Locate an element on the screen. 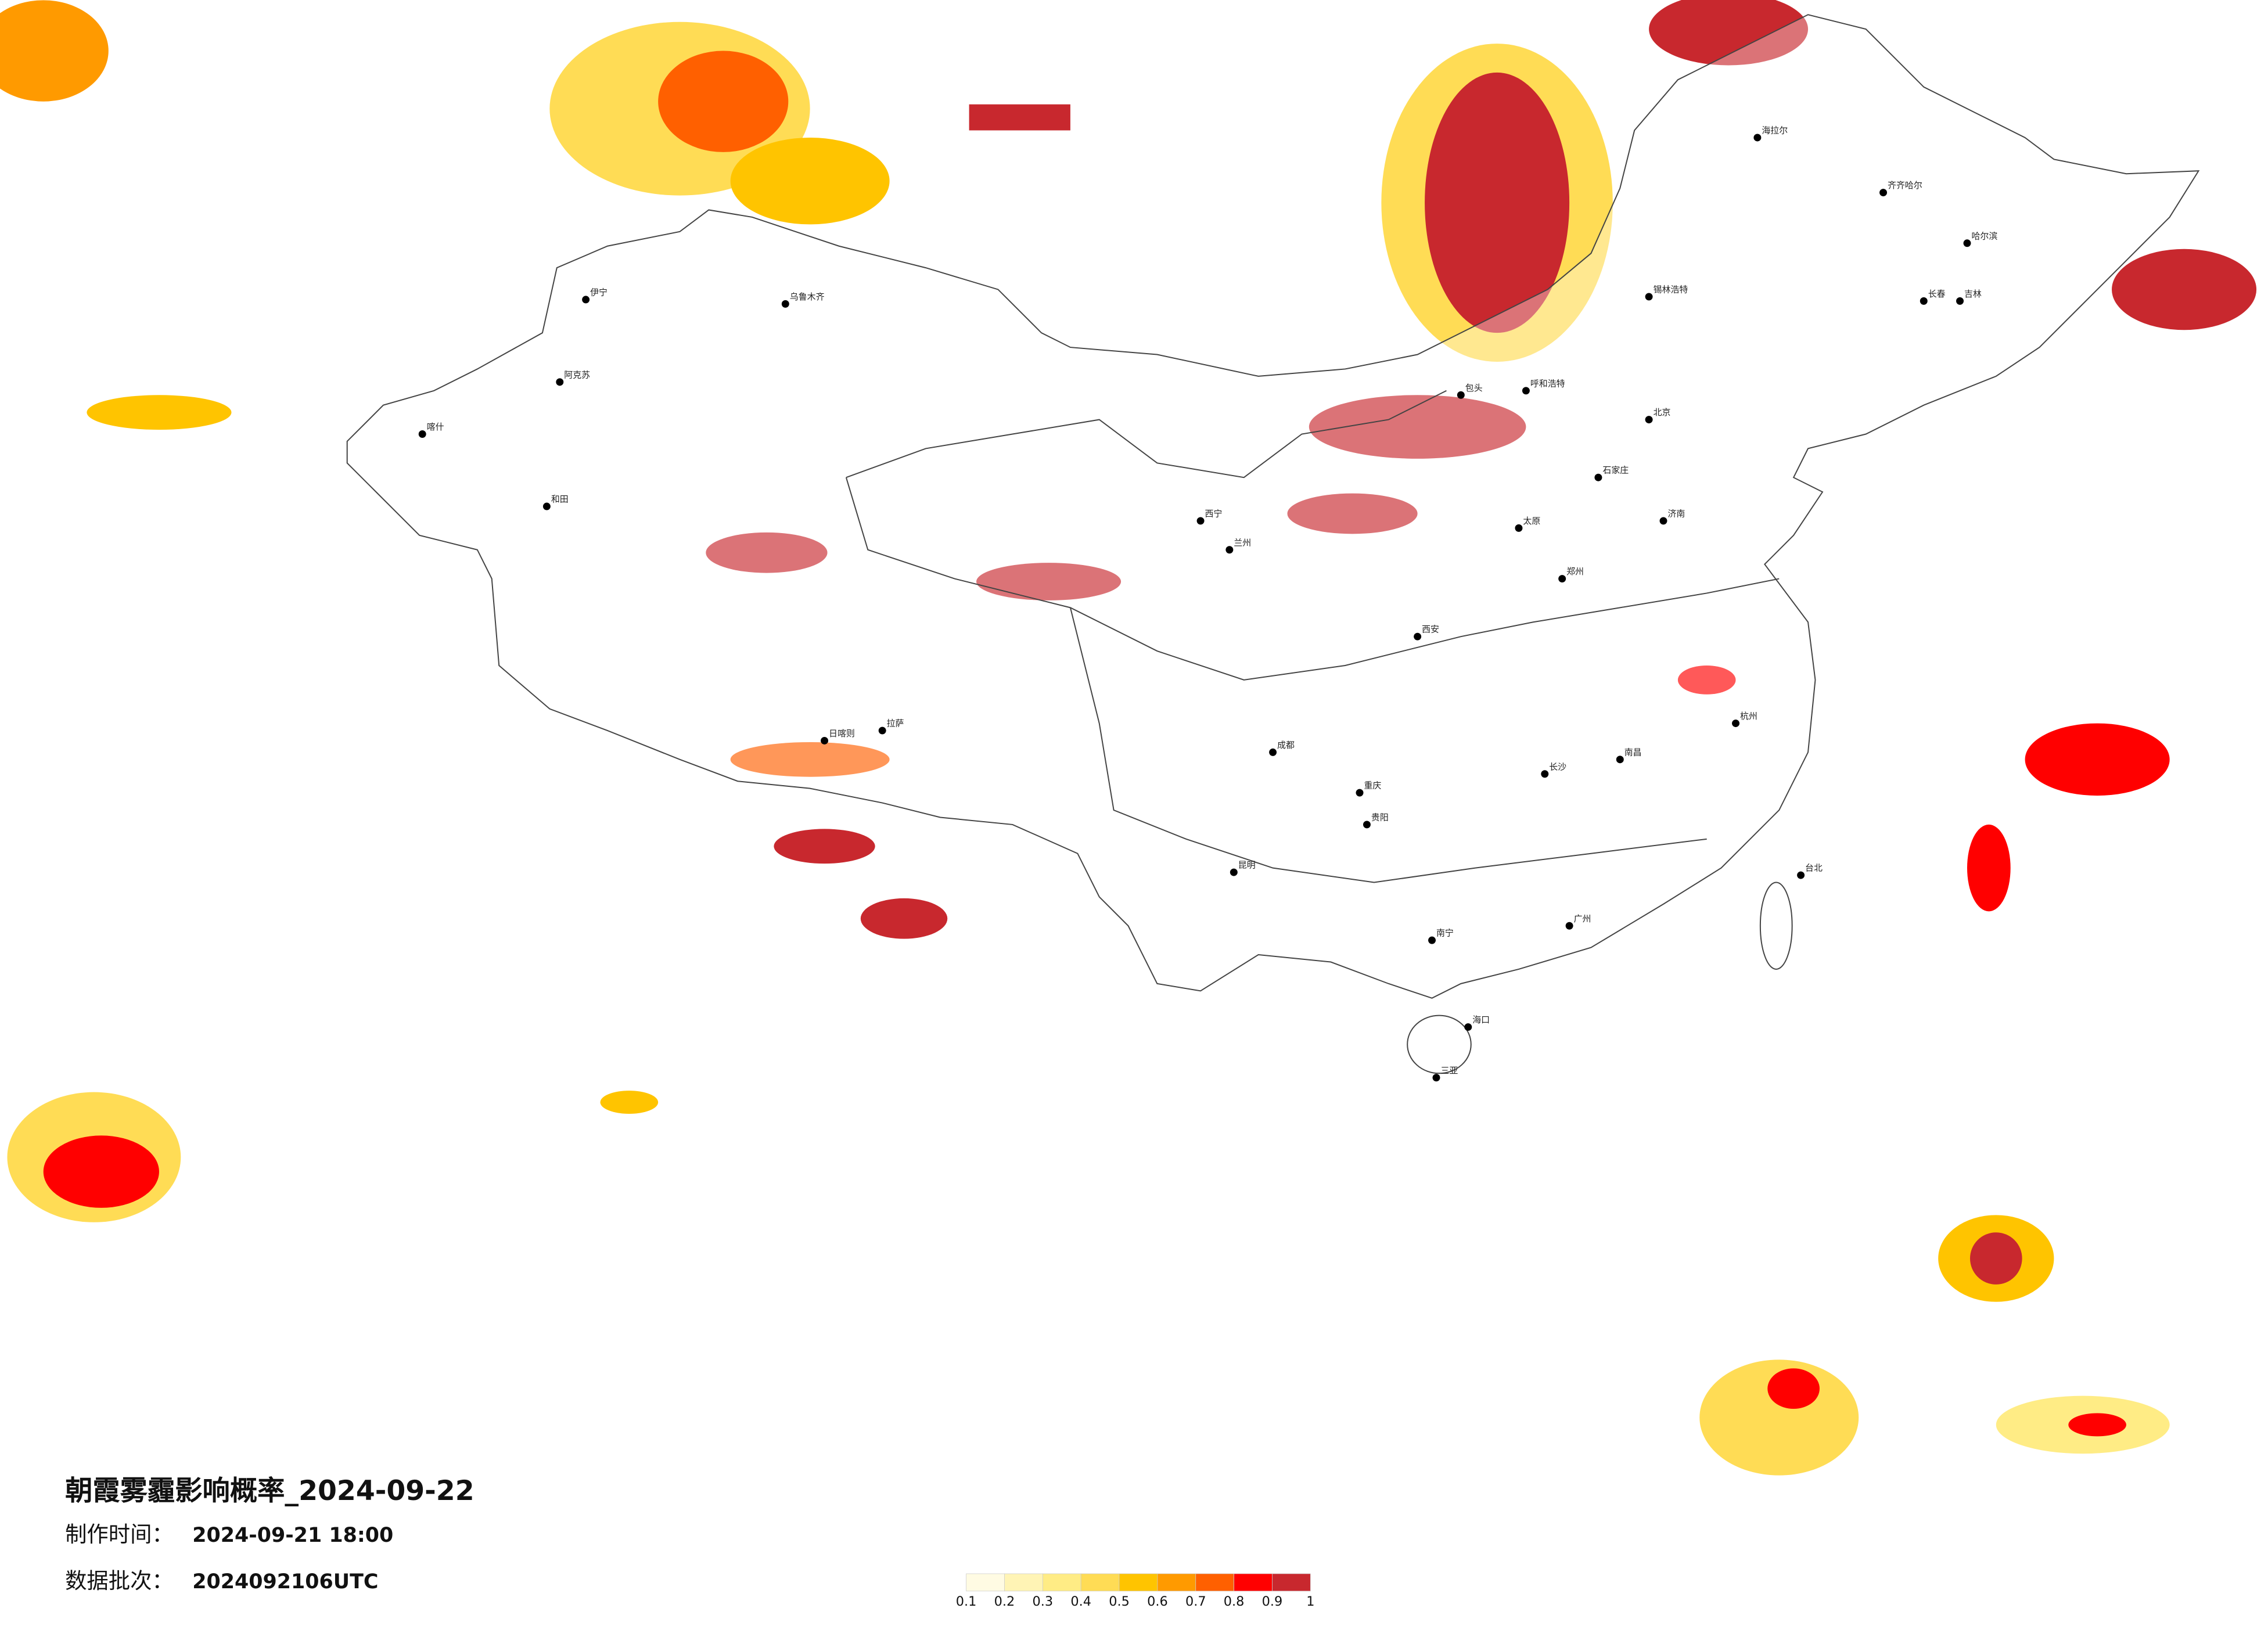  legend-tick-label: 0.5 is located at coordinates (1119, 1601).